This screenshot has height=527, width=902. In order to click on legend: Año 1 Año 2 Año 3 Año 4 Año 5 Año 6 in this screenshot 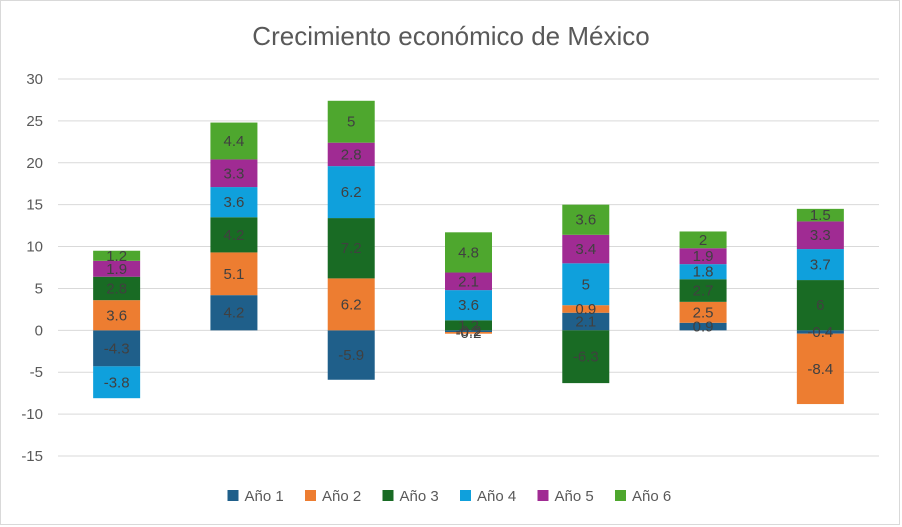, I will do `click(449, 496)`.